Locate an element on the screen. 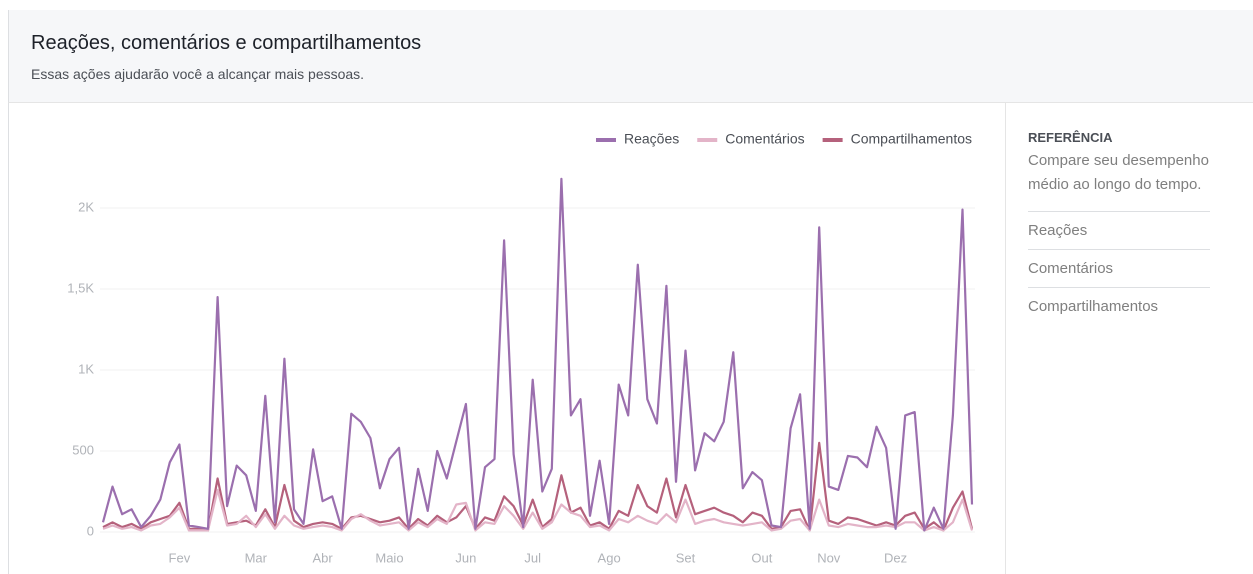  x-tick-label: Nov is located at coordinates (829, 557).